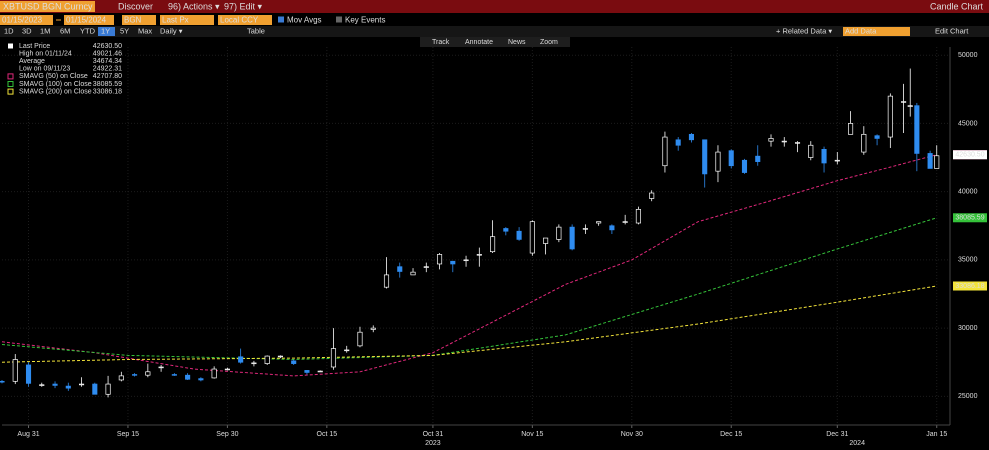  I want to click on period: Max, so click(145, 30).